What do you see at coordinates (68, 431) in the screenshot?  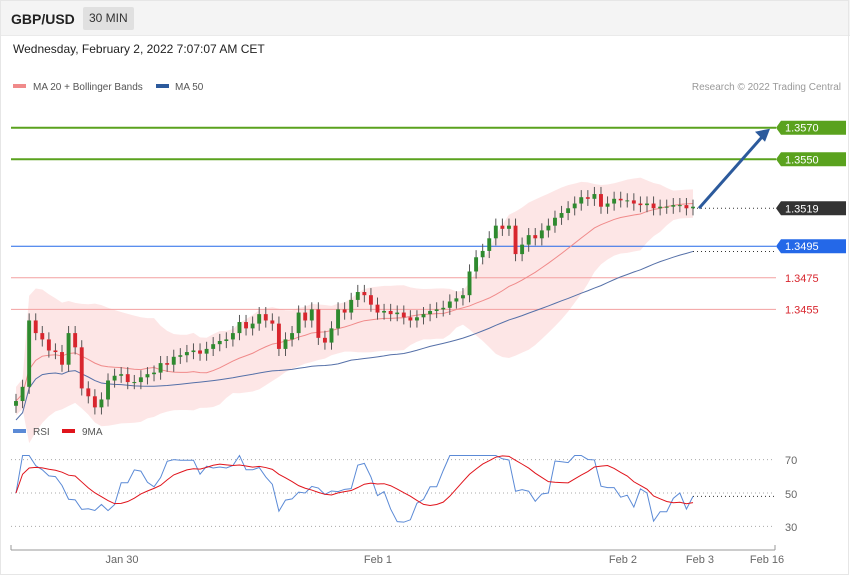 I see `legend-9ma-swatch` at bounding box center [68, 431].